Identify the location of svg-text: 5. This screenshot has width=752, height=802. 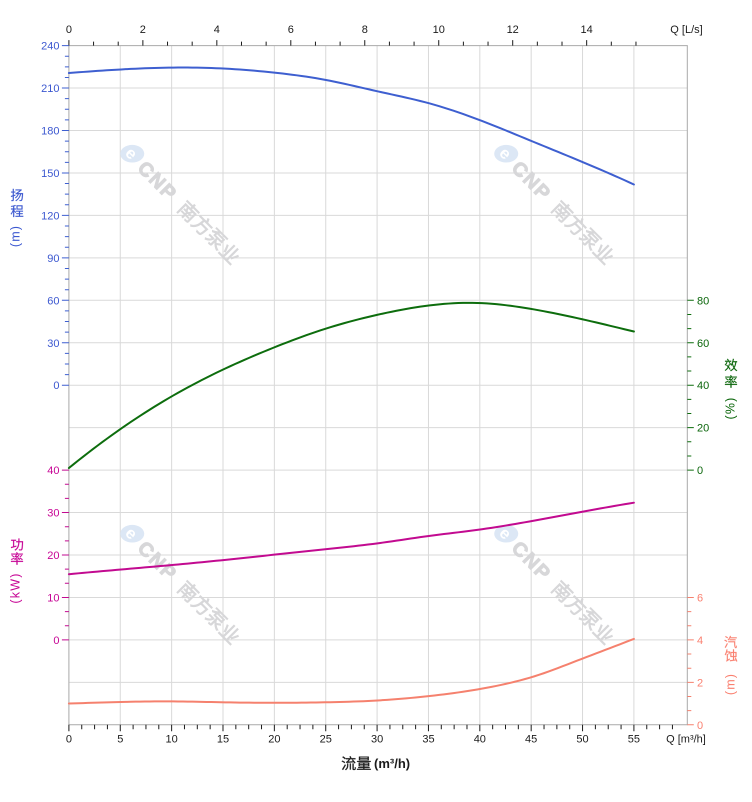
(120, 740).